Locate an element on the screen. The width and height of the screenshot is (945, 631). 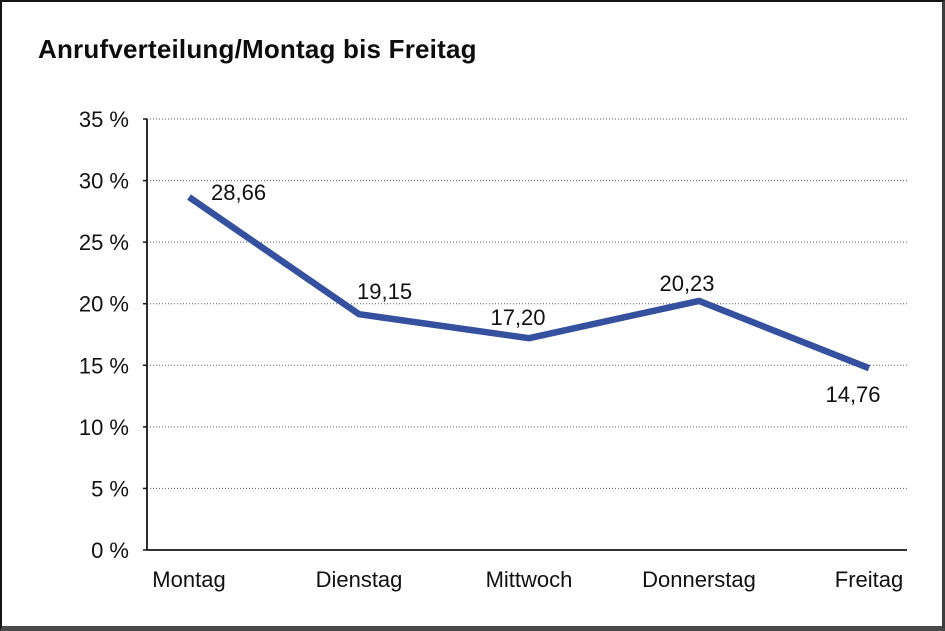
data-label: 20,23 is located at coordinates (686, 283).